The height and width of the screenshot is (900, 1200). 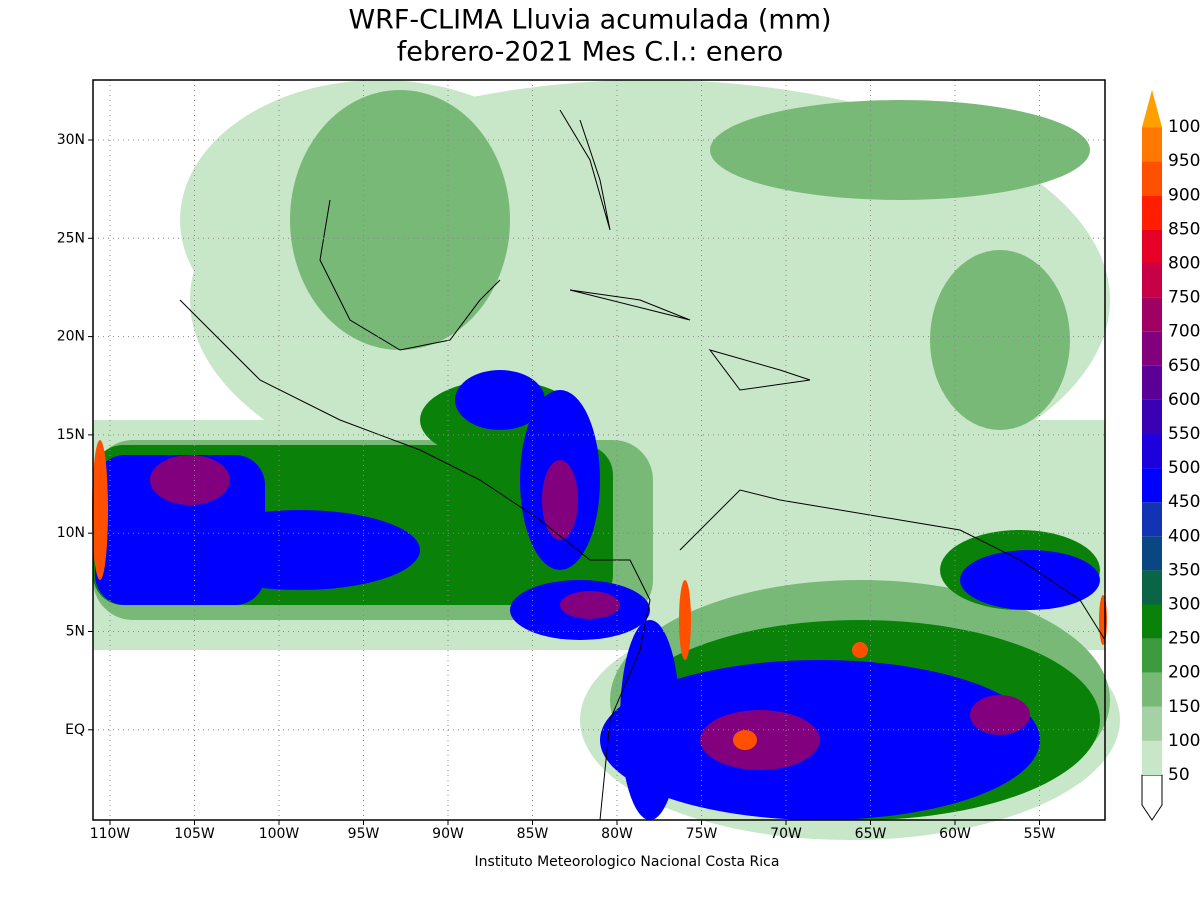 I want to click on lon-tick-label: 55W, so click(x=1040, y=834).